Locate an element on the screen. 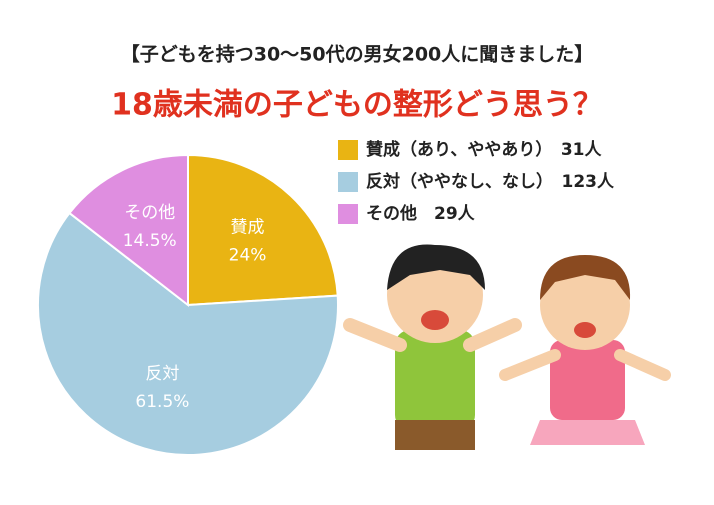  boy-shorts is located at coordinates (435, 435).